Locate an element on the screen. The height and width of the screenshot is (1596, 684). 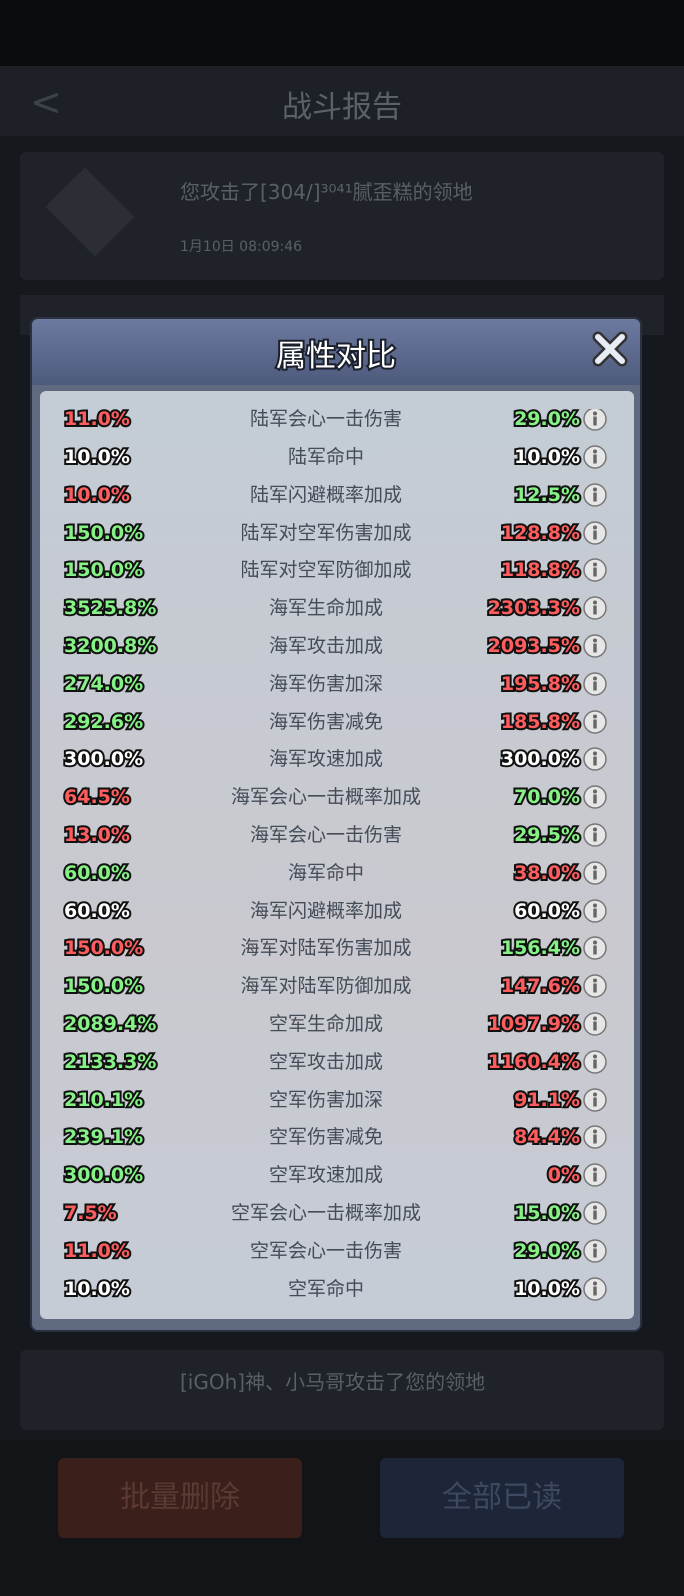
back-button: < is located at coordinates (46, 102).